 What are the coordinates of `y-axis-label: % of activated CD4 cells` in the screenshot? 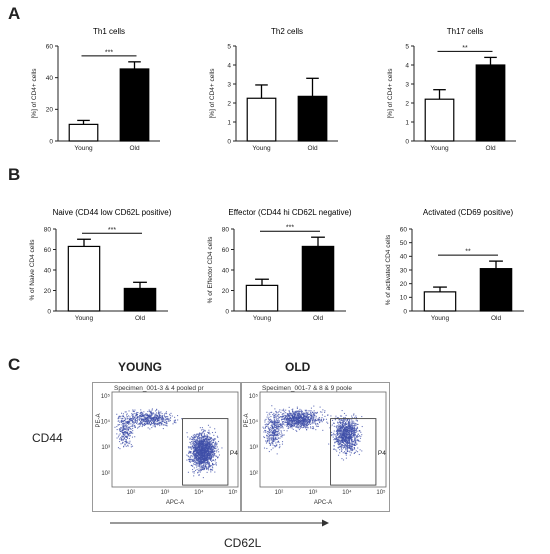 It's located at (388, 269).